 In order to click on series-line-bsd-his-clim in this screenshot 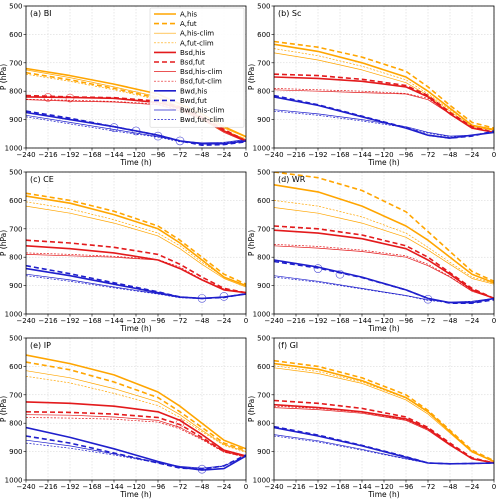, I will do `click(384, 272)`.